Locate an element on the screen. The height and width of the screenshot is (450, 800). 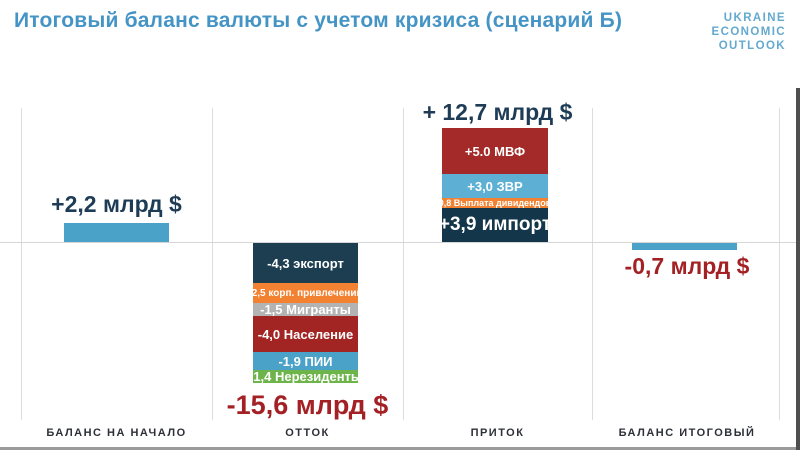
category-label-inflow: ПРИТОК is located at coordinates (497, 433).